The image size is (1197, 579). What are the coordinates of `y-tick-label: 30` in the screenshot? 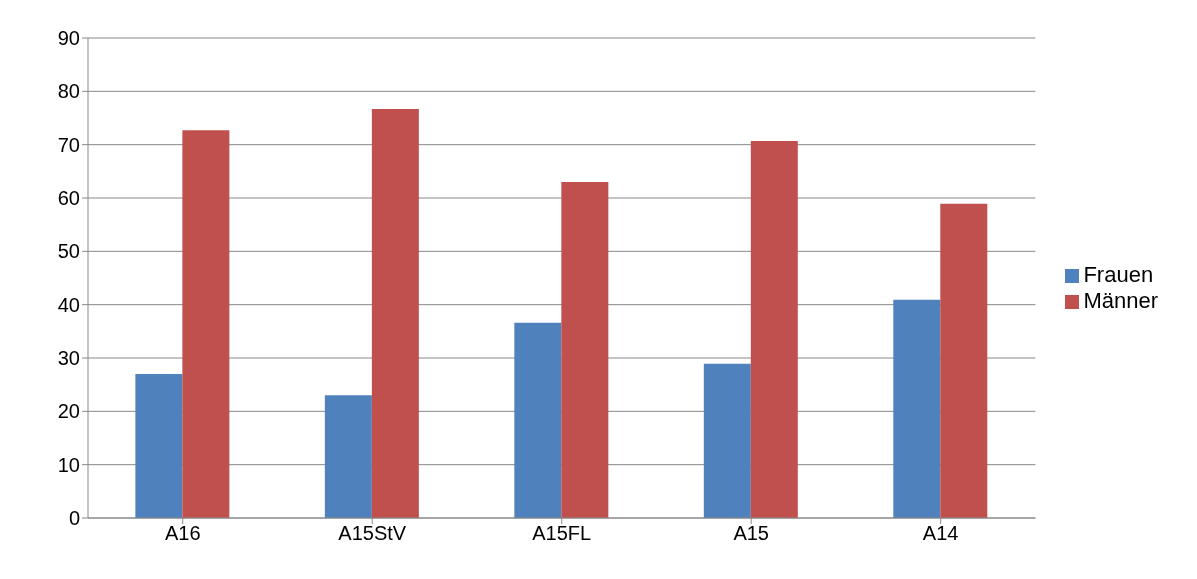 It's located at (68, 358).